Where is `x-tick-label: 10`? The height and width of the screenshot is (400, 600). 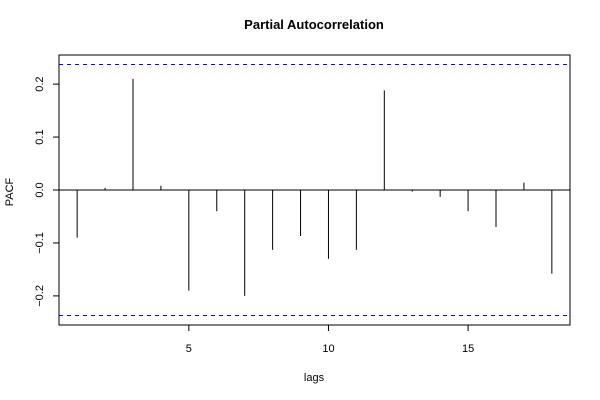 x-tick-label: 10 is located at coordinates (328, 349).